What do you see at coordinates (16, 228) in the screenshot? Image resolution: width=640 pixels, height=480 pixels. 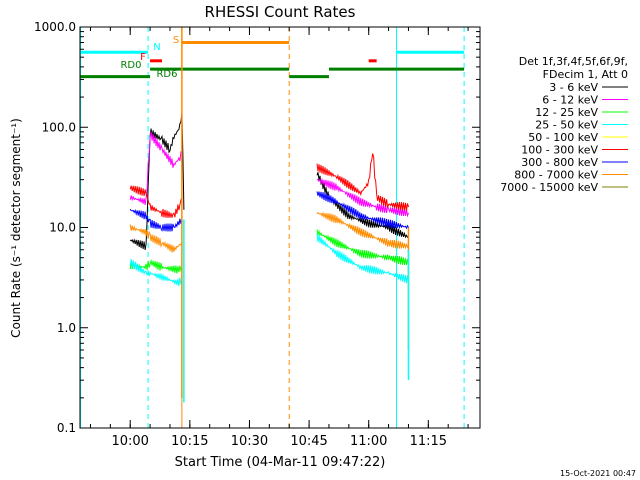 I see `y-axis-label: Count Rate (s⁻¹ detector segment⁻¹)` at bounding box center [16, 228].